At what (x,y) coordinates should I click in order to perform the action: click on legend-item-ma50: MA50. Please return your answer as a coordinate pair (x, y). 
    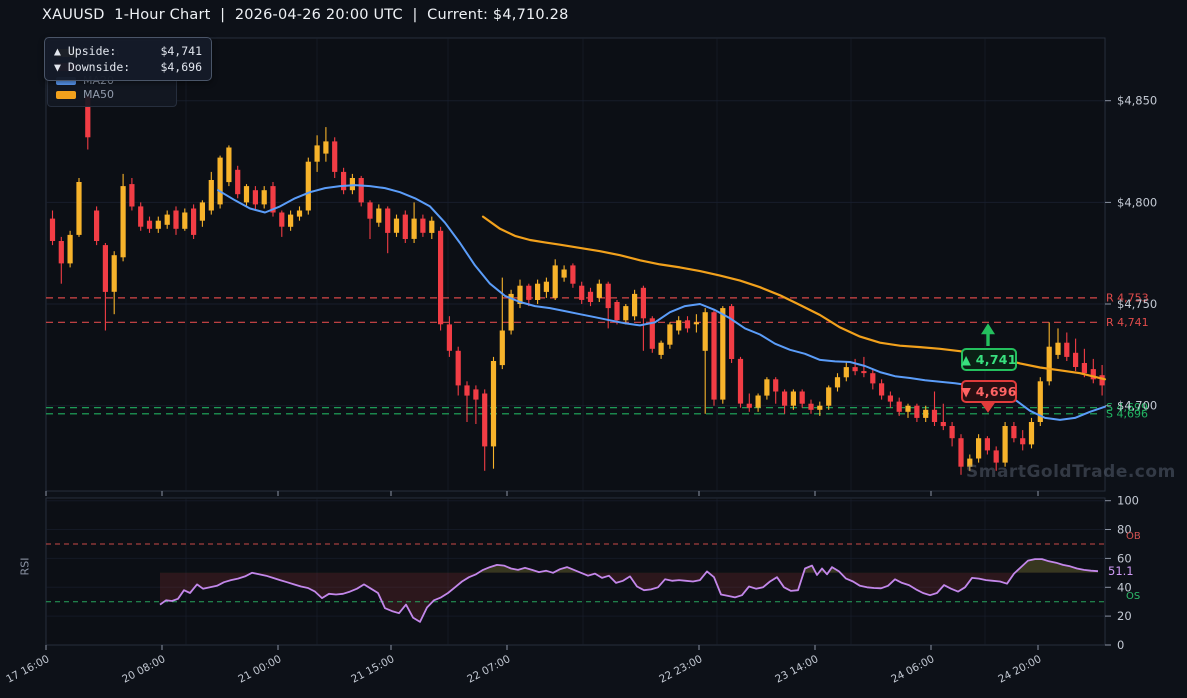
    Looking at the image, I should click on (112, 94).